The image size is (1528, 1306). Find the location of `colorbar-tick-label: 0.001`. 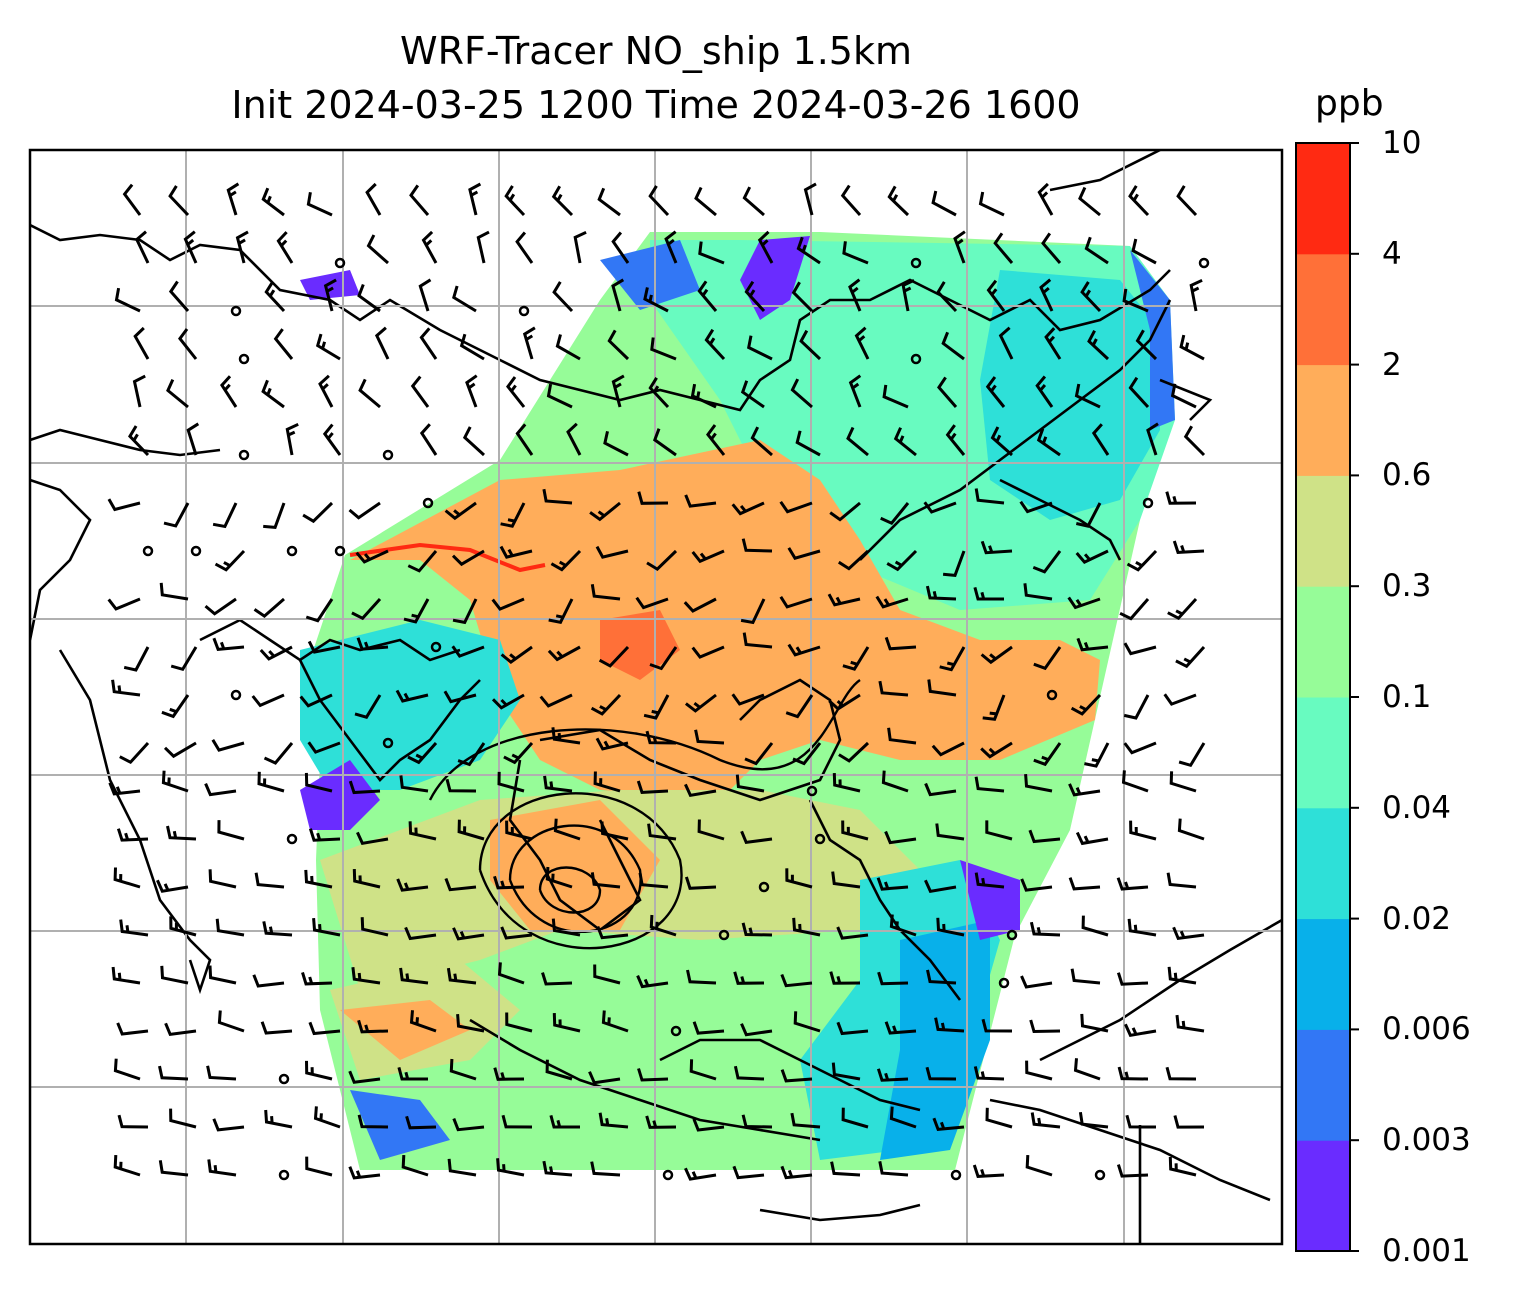

colorbar-tick-label: 0.001 is located at coordinates (1426, 1251).